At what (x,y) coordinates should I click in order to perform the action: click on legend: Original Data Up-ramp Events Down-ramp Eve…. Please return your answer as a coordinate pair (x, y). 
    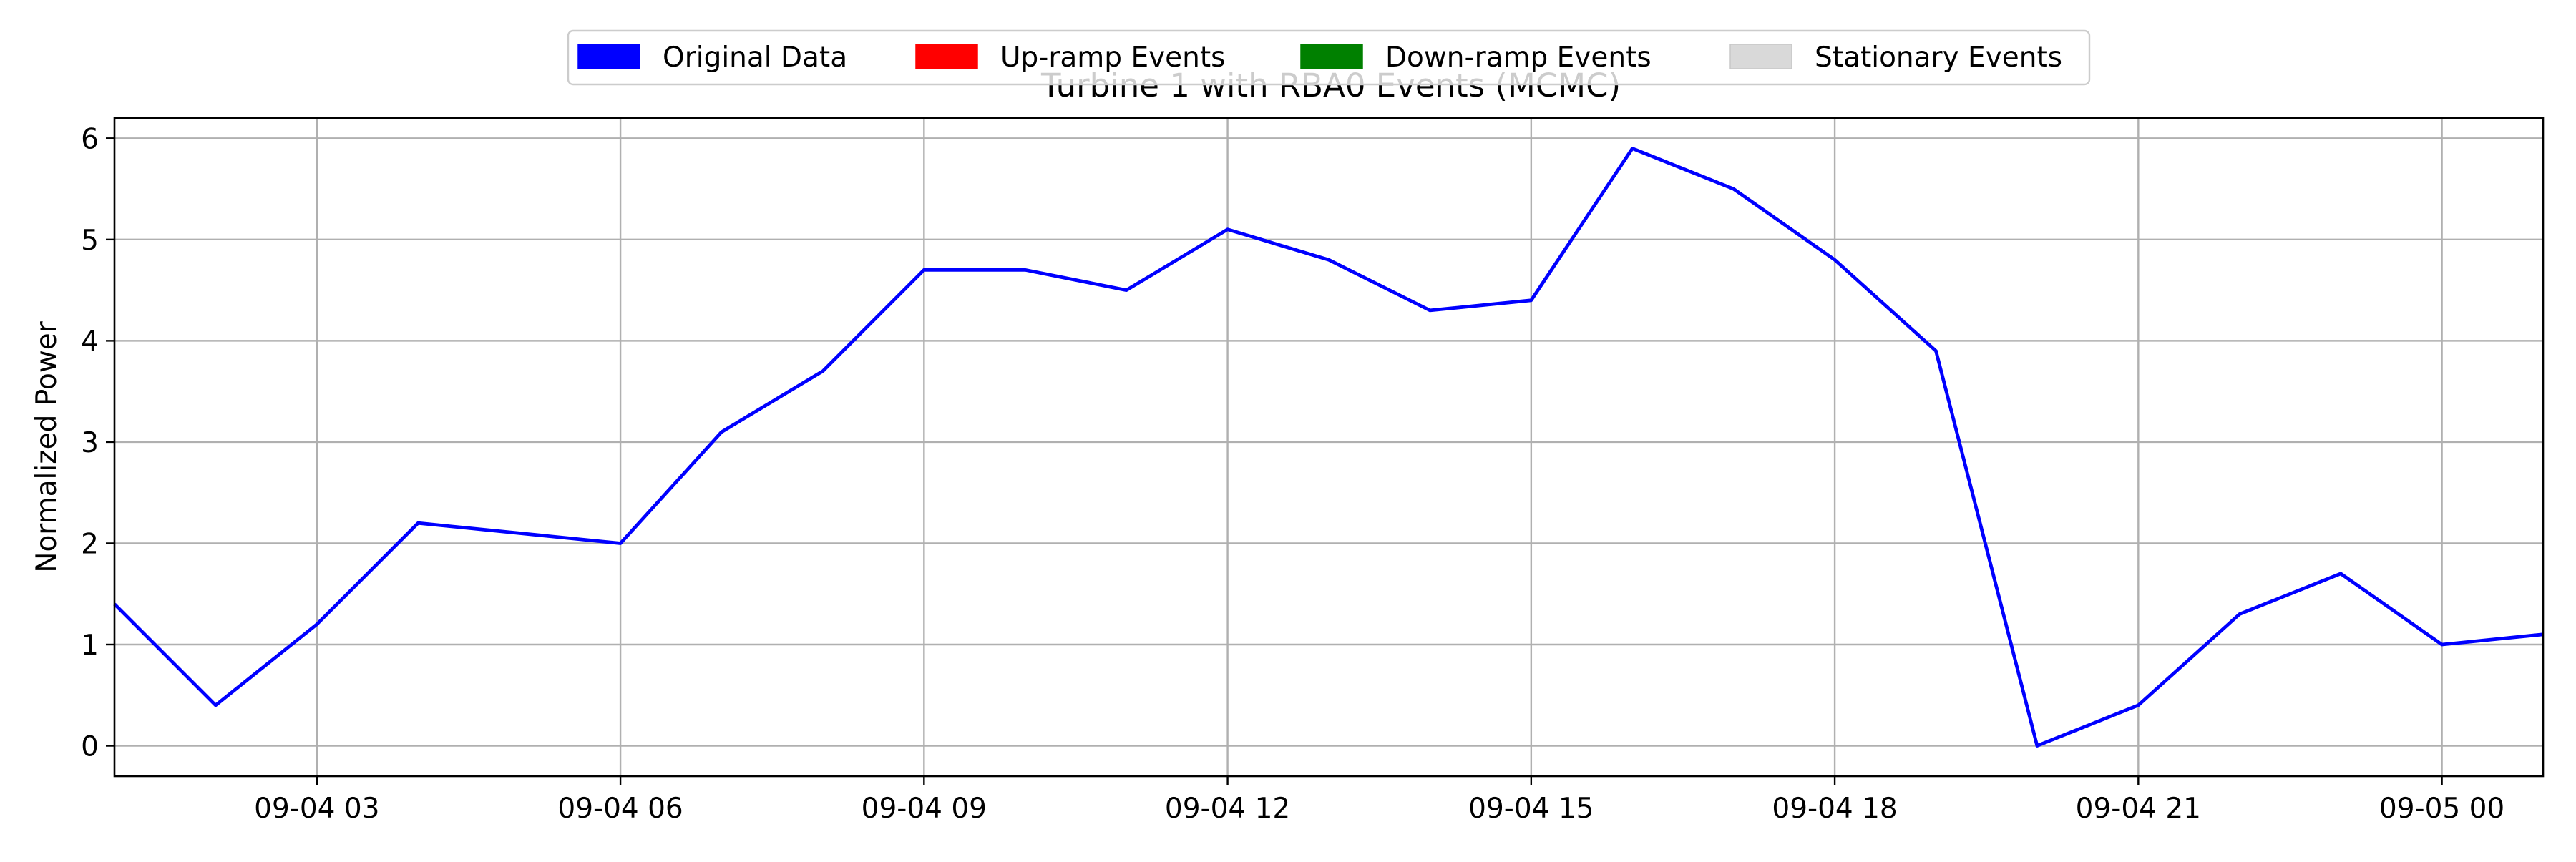
    Looking at the image, I should click on (1329, 57).